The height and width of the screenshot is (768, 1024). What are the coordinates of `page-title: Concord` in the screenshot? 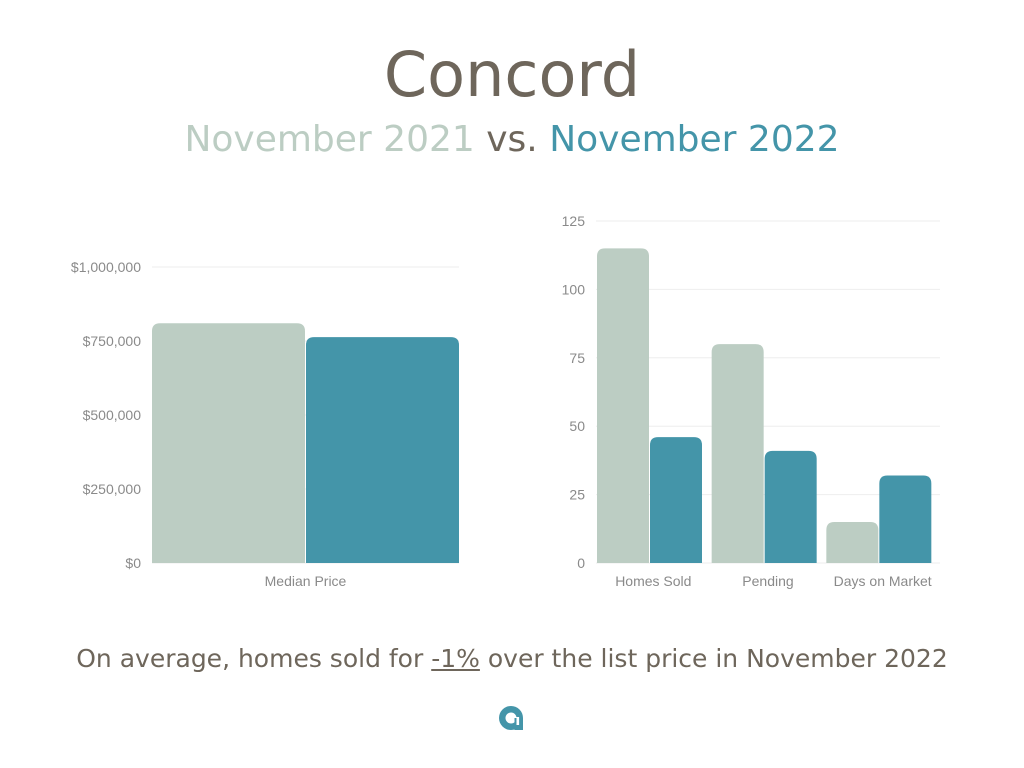 It's located at (512, 74).